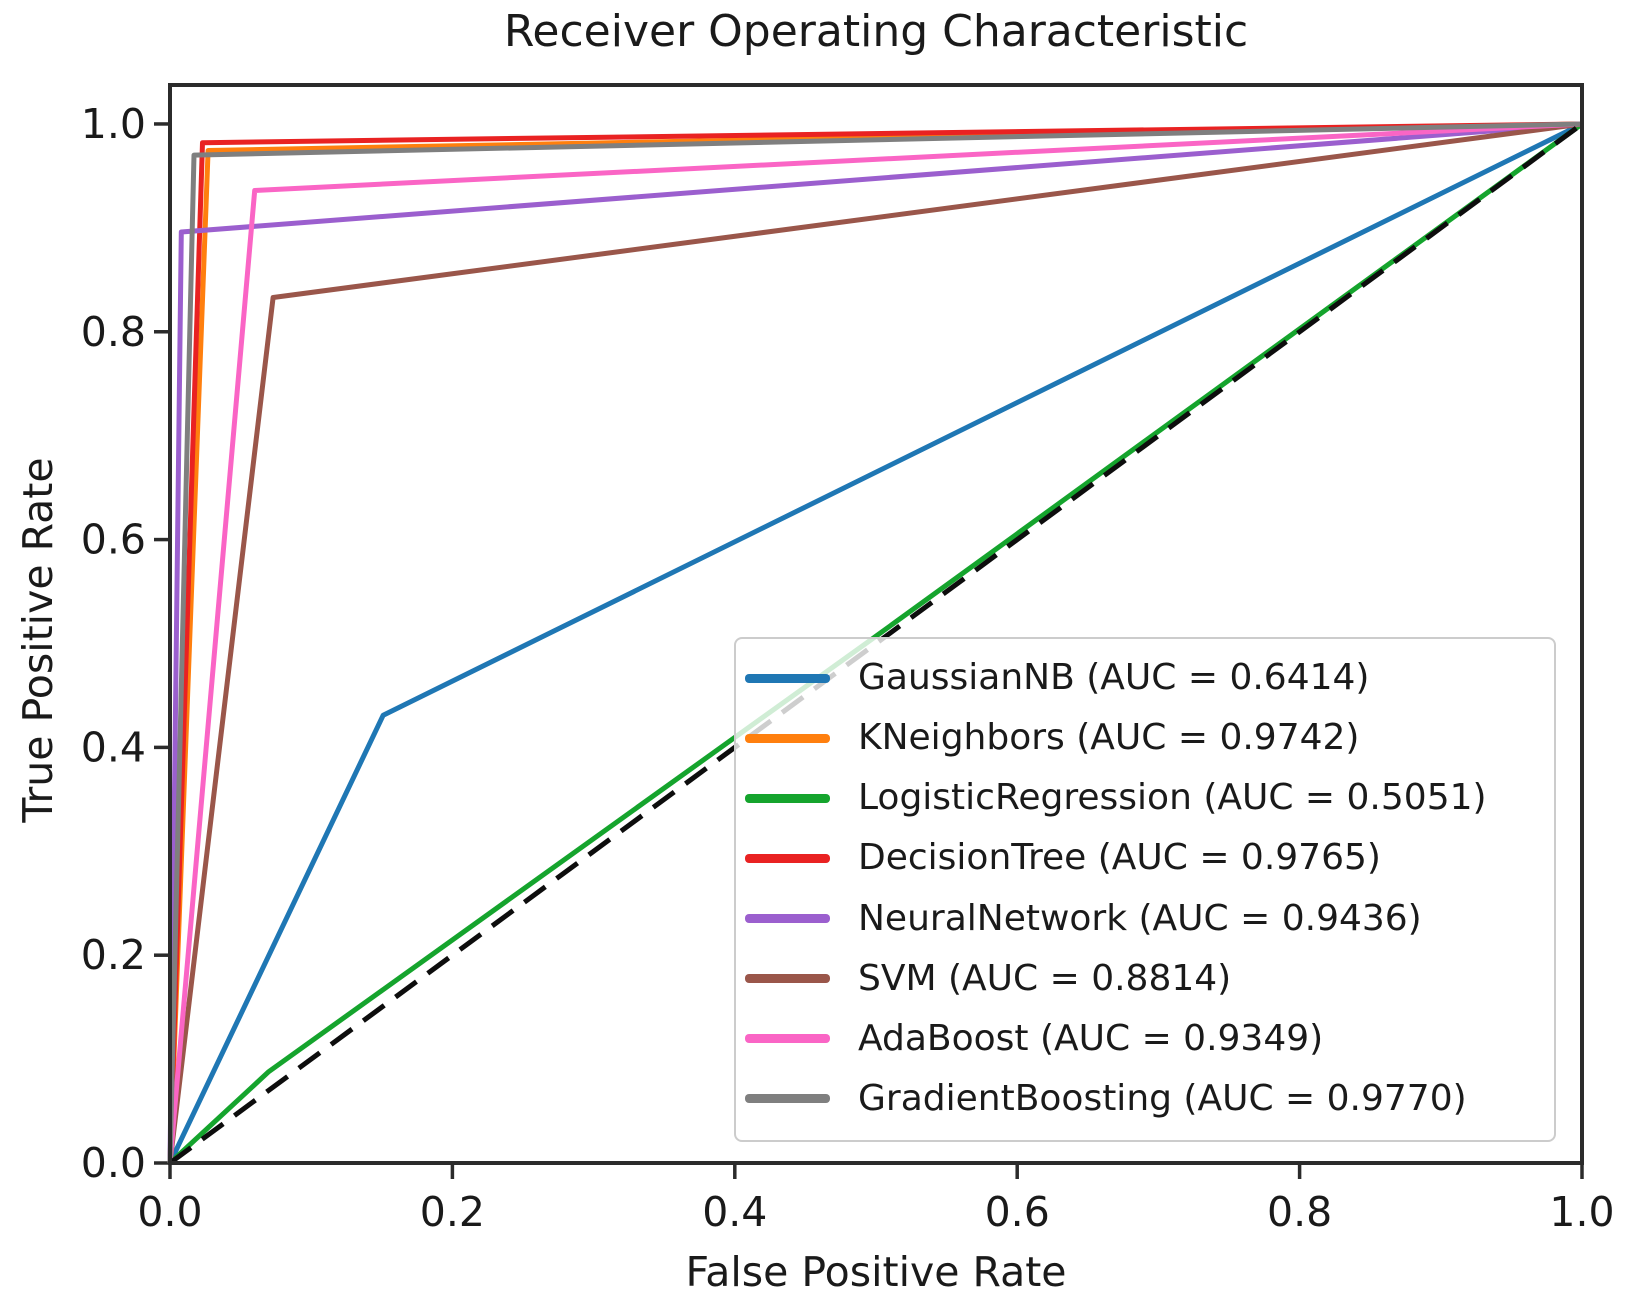  What do you see at coordinates (787, 1099) in the screenshot?
I see `legend-swatch-gradientboosting` at bounding box center [787, 1099].